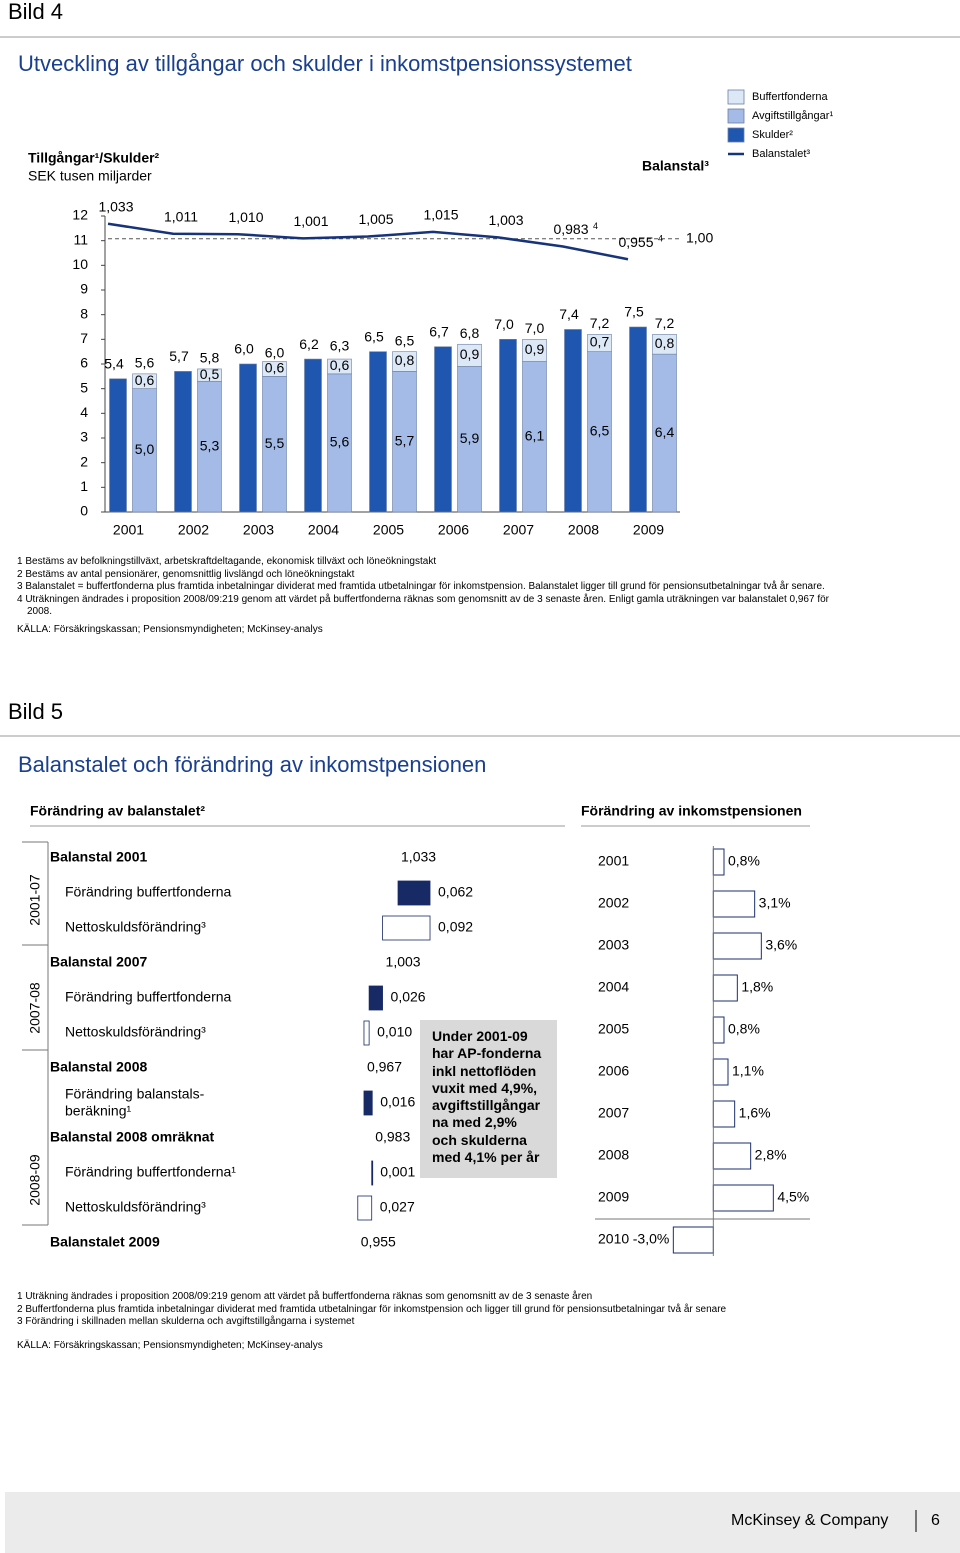 The image size is (960, 1553). What do you see at coordinates (35, 711) in the screenshot?
I see `slide-label: Bild 5` at bounding box center [35, 711].